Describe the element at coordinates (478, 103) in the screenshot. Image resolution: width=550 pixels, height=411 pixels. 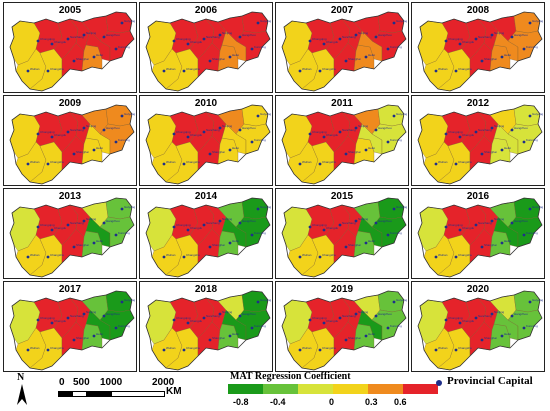
I see `year-label: 2012` at that location.